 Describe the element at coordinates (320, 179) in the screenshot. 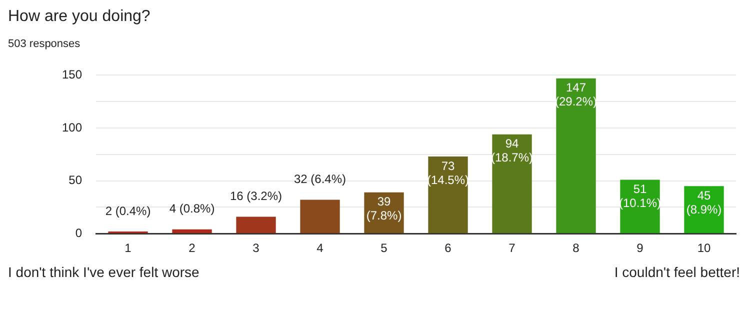

I see `data-label: 32 (6.4%)` at that location.